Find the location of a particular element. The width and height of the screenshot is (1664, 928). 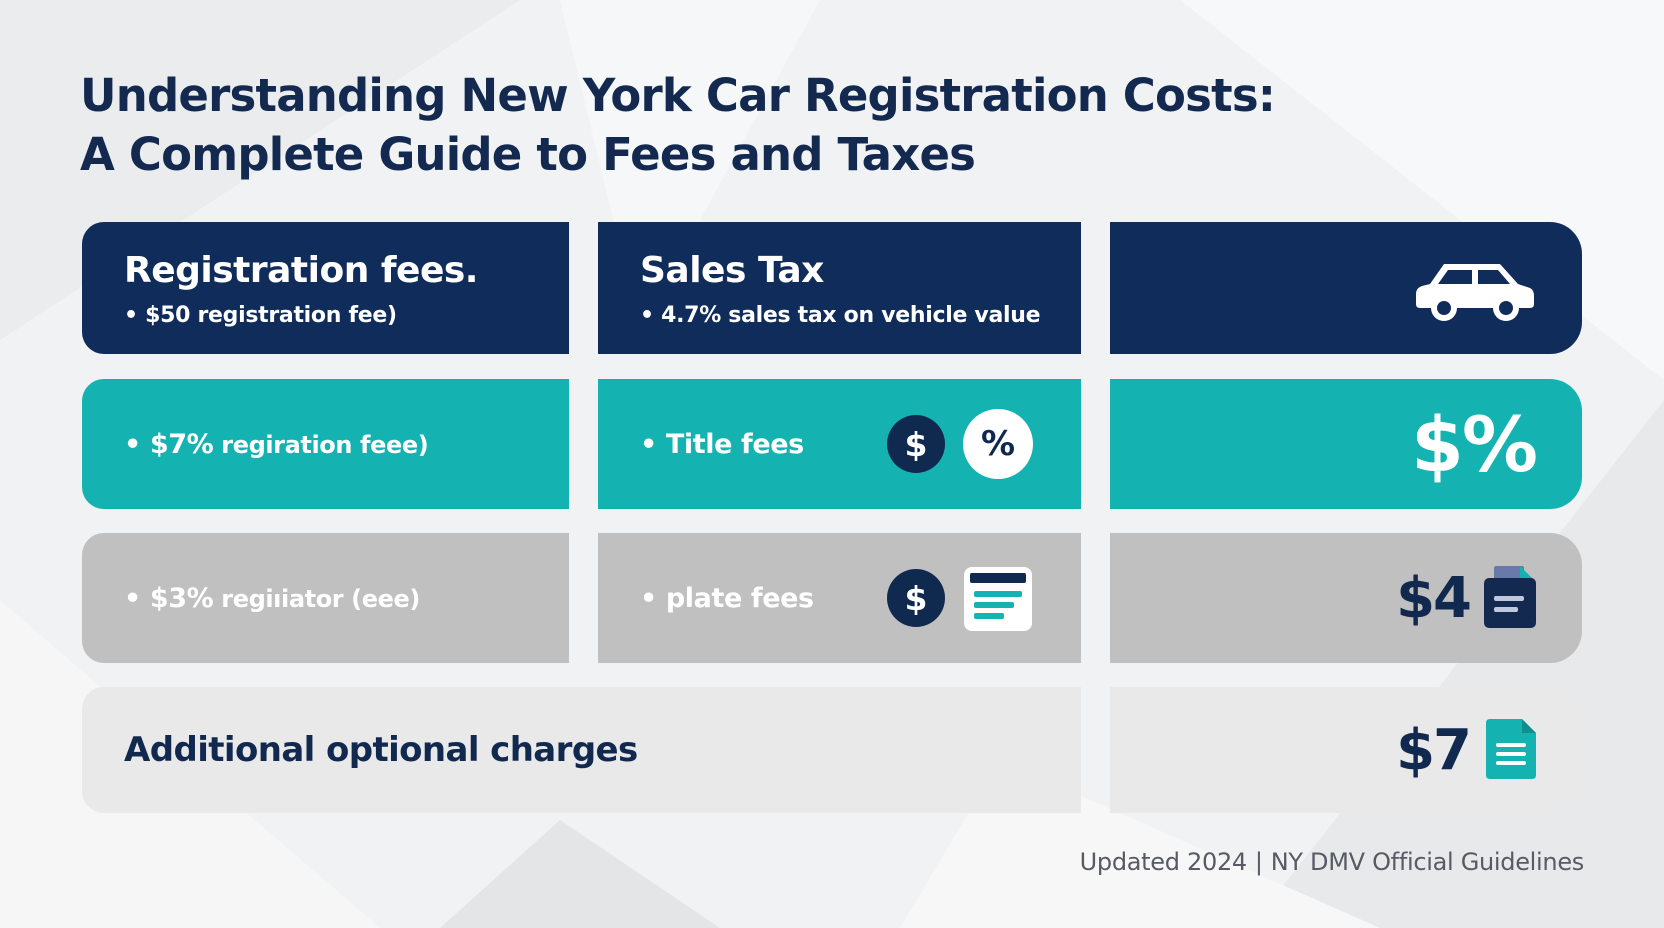

folder-document-icon is located at coordinates (1510, 597).